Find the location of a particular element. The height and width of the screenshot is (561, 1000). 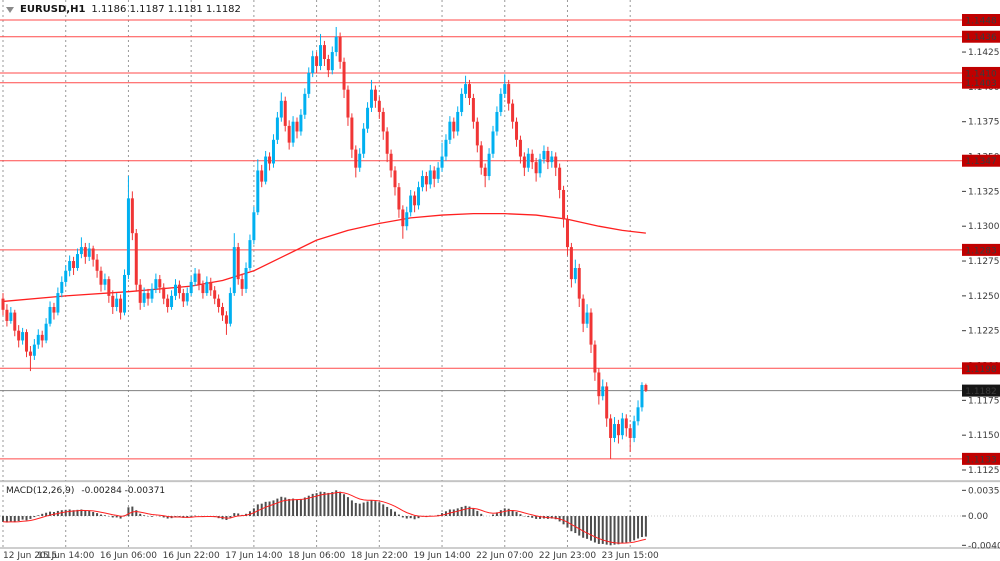

macd-axis: 0.00354 0.00 -0.00404 is located at coordinates (981, 518).